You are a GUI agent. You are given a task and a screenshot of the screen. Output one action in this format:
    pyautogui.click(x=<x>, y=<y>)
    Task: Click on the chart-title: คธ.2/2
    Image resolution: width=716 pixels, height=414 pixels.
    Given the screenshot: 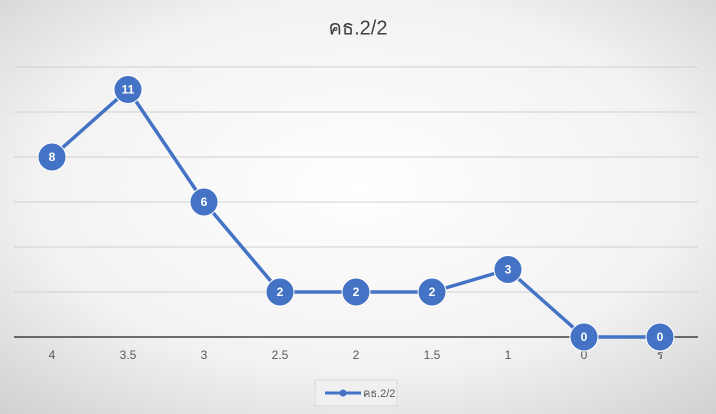 What is the action you would take?
    pyautogui.click(x=358, y=28)
    